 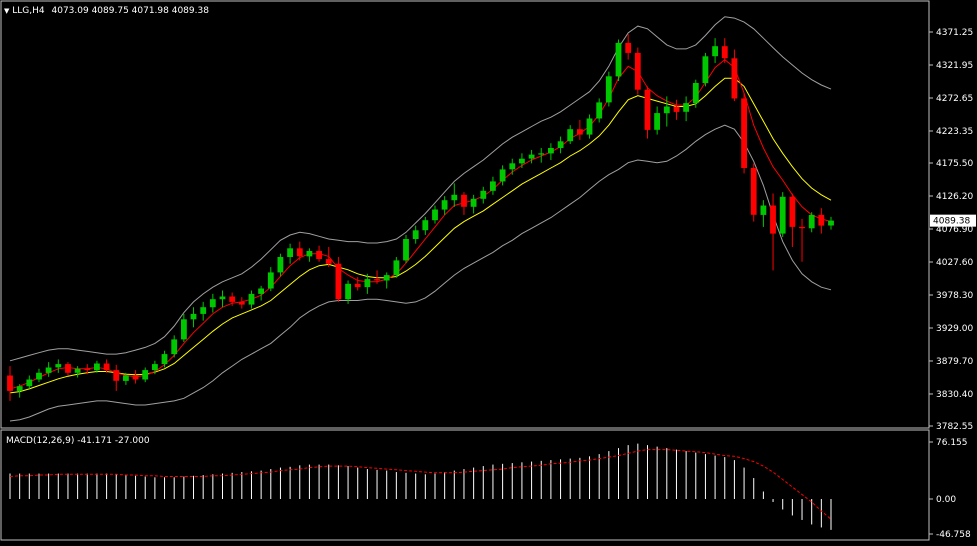 I want to click on macd-axis: 76.155 0.00 -46.758, so click(x=950, y=489).